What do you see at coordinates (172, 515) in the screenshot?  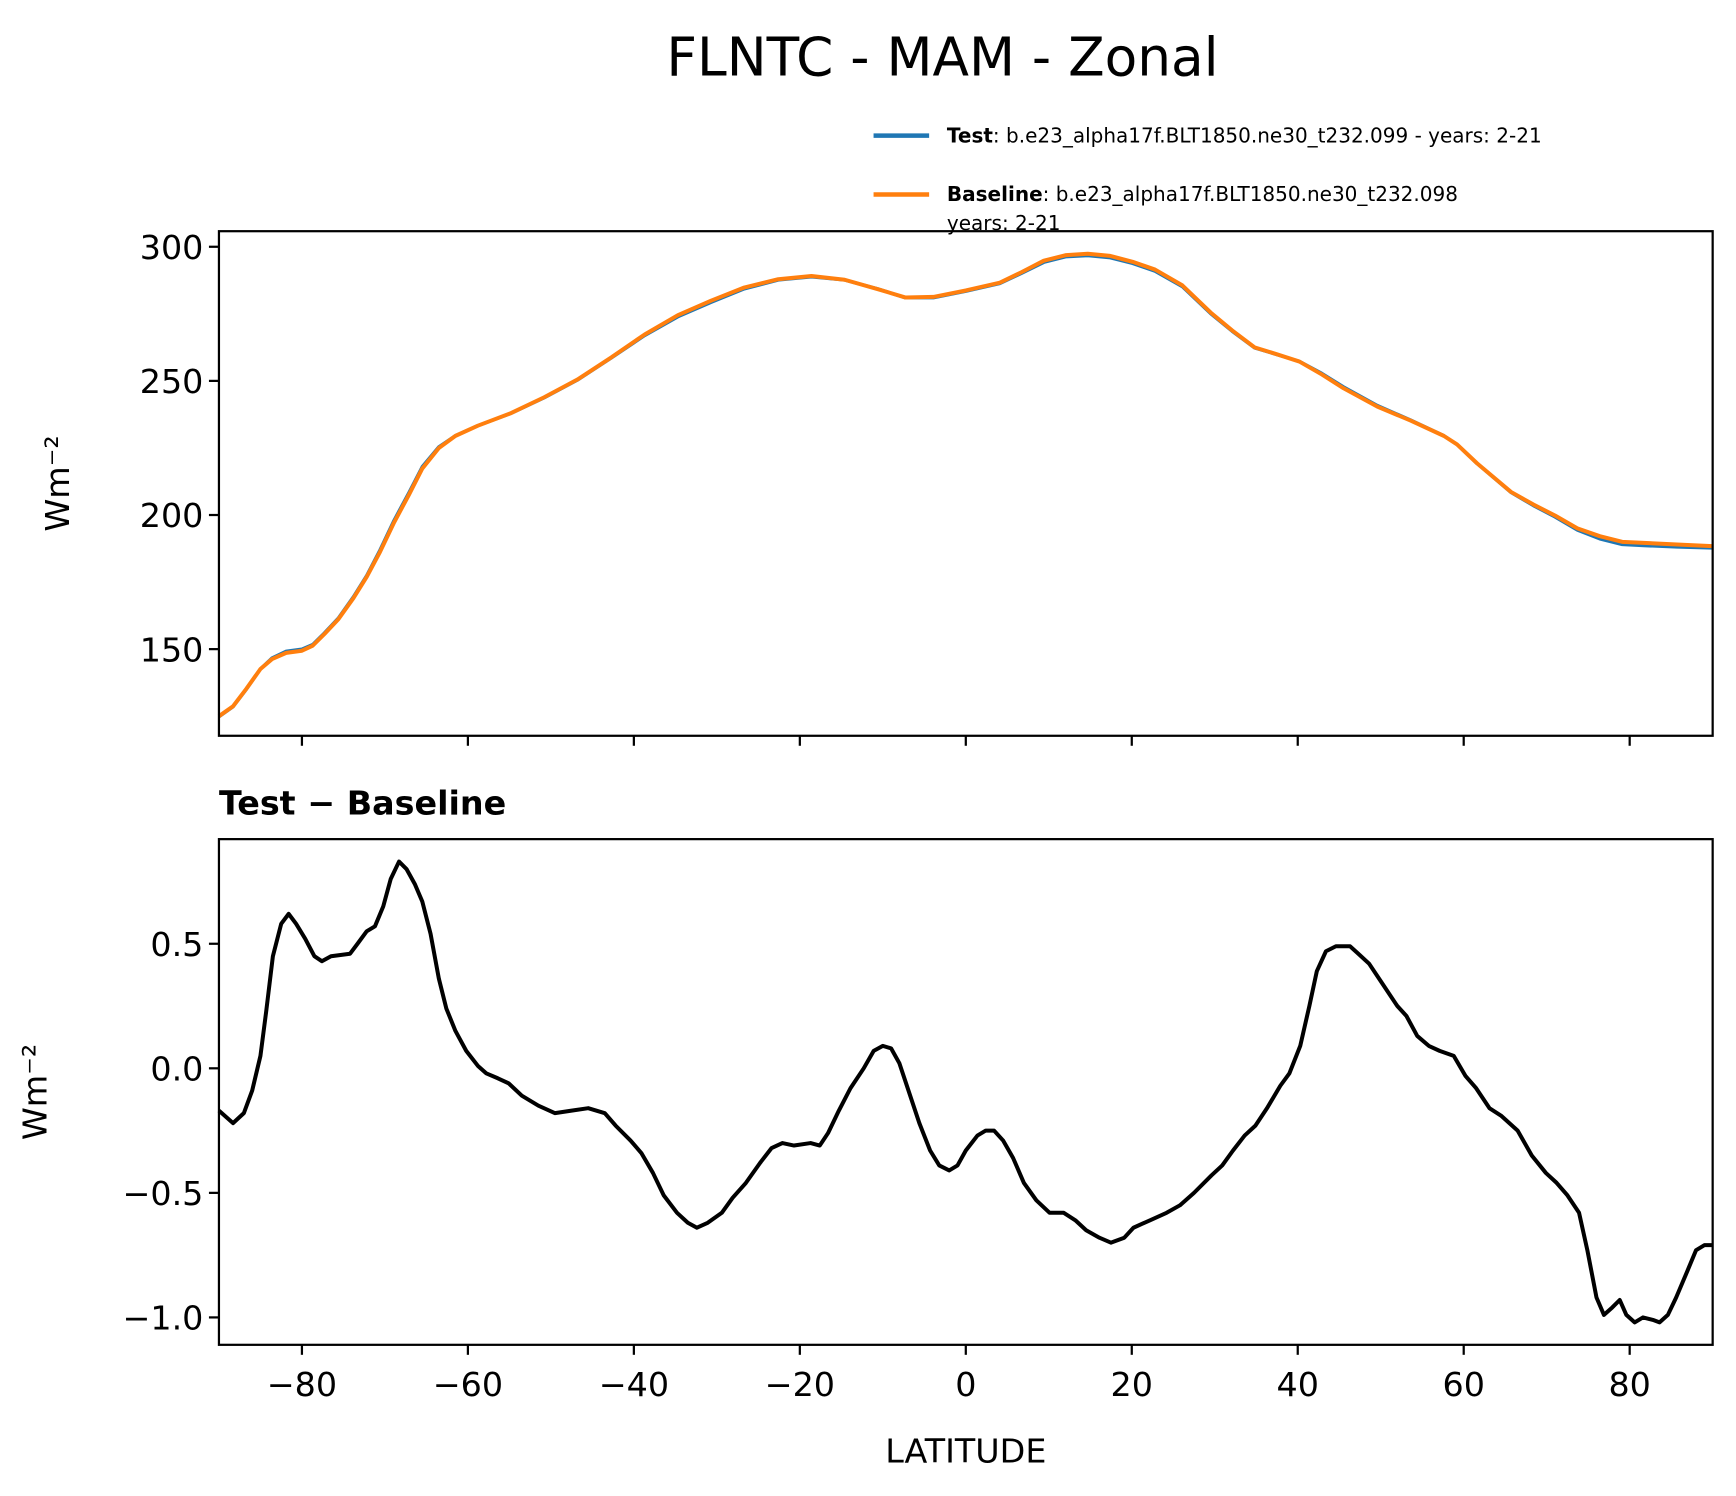 I see `y-tick-label: 200` at bounding box center [172, 515].